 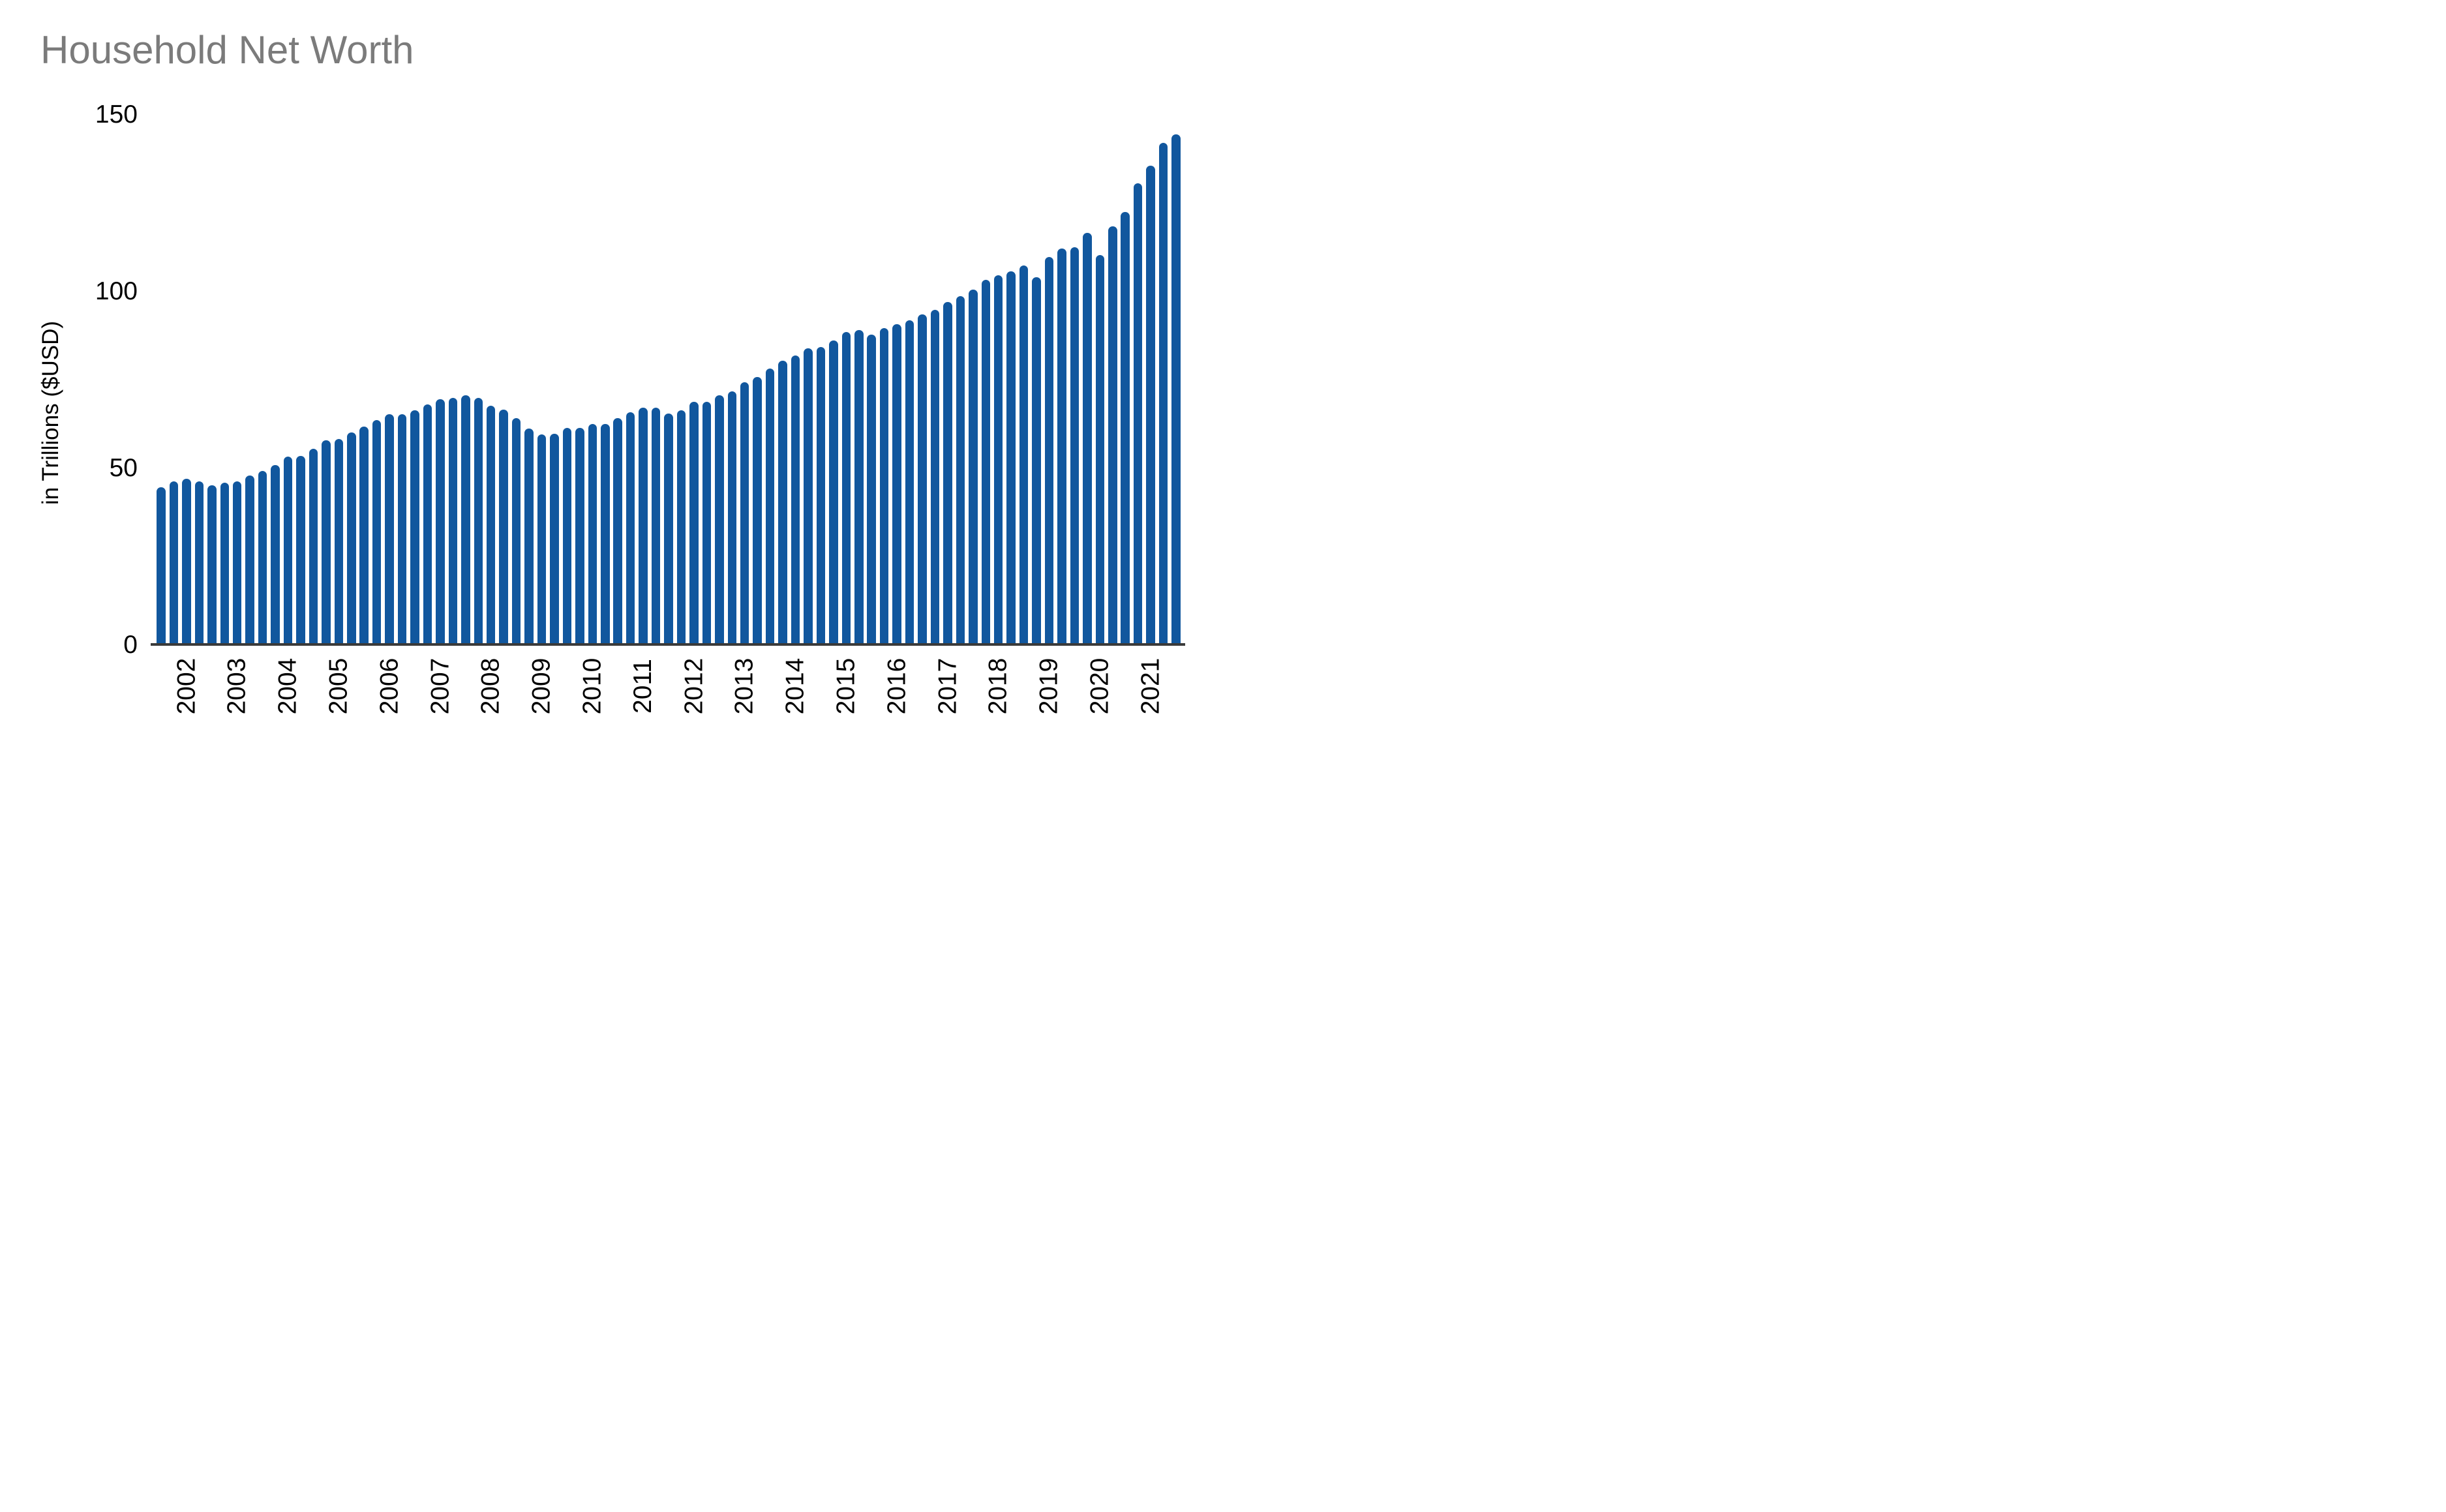 What do you see at coordinates (364, 535) in the screenshot?
I see `bar-2005Q3` at bounding box center [364, 535].